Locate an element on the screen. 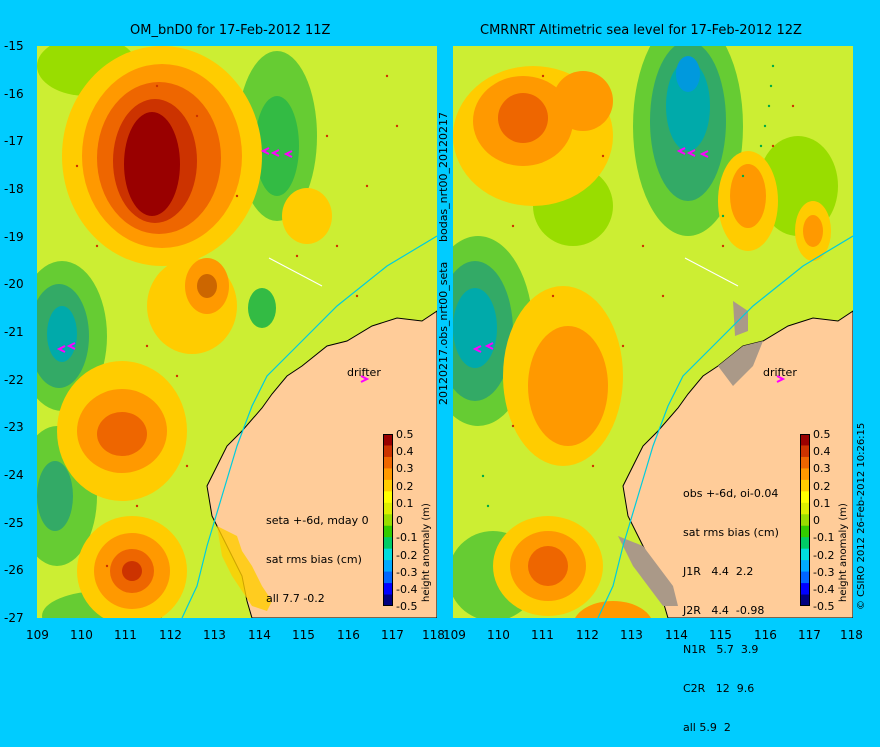  lat-tick: -25 is located at coordinates (14, 523).